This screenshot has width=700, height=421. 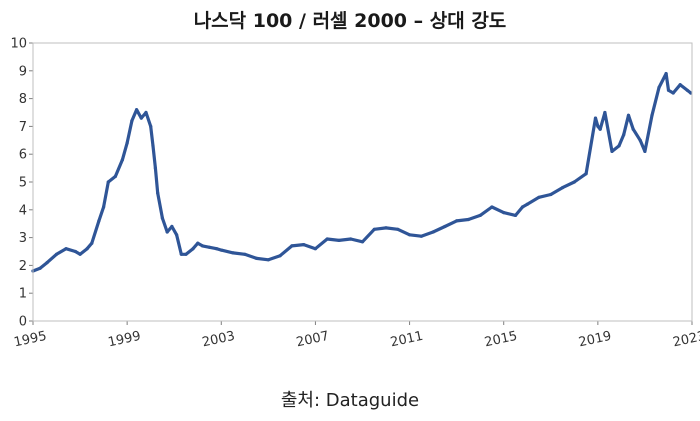 What do you see at coordinates (406, 340) in the screenshot?
I see `x-tick-label: 2011` at bounding box center [406, 340].